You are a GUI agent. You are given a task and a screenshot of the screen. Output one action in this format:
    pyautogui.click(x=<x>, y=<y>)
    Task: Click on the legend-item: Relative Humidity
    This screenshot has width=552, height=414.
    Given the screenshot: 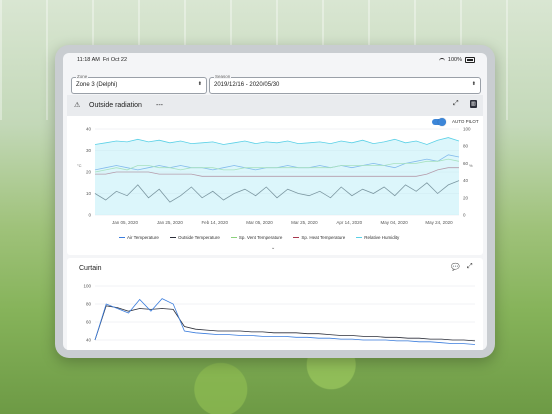 What is the action you would take?
    pyautogui.click(x=377, y=237)
    